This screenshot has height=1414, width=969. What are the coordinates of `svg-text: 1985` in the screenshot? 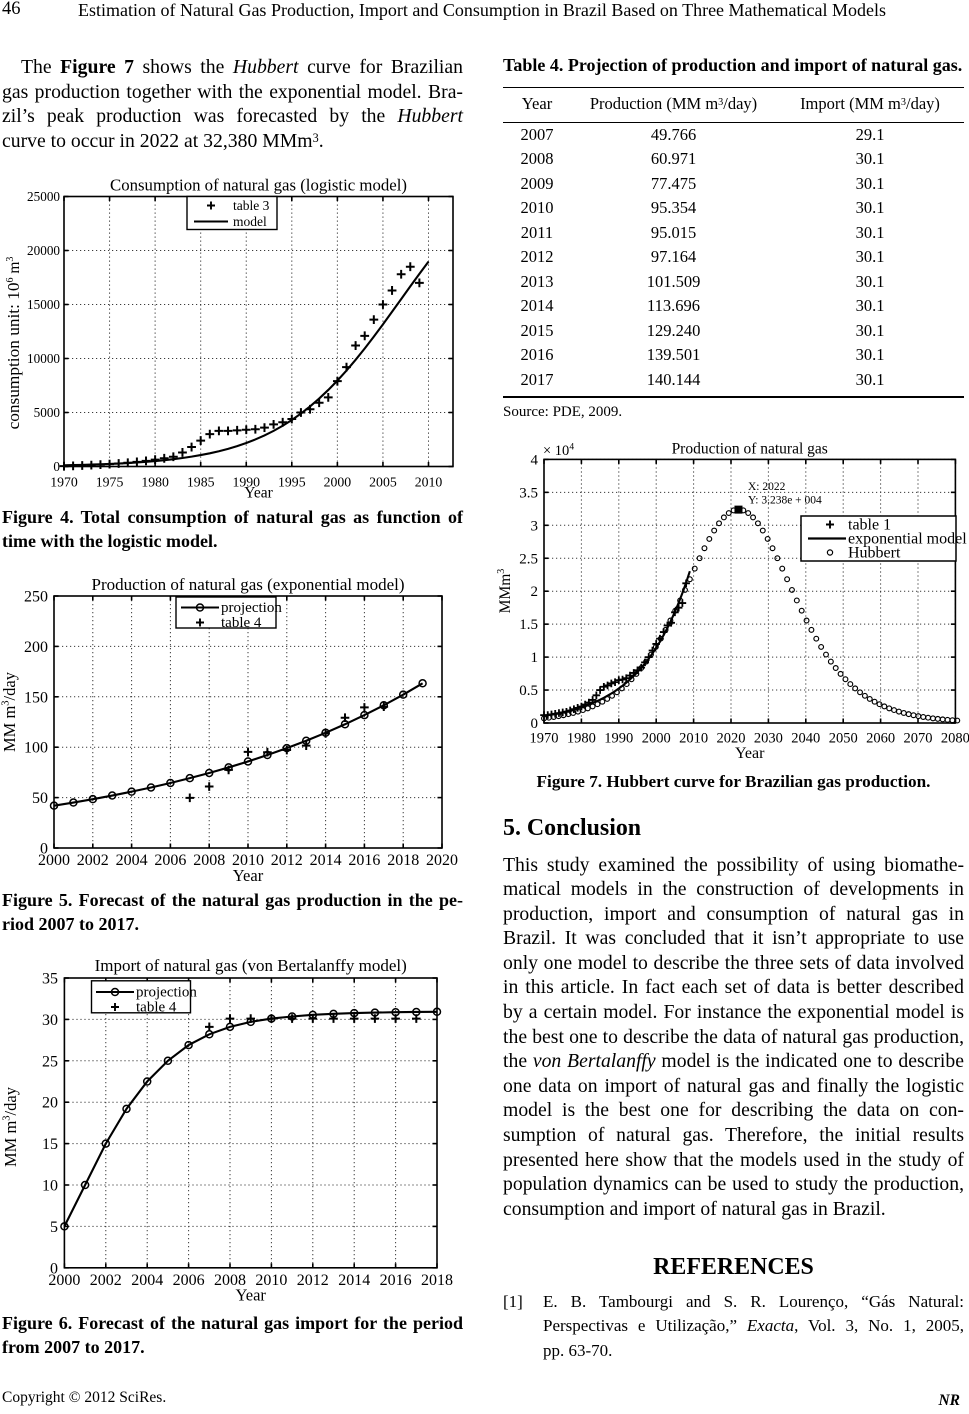 It's located at (201, 482).